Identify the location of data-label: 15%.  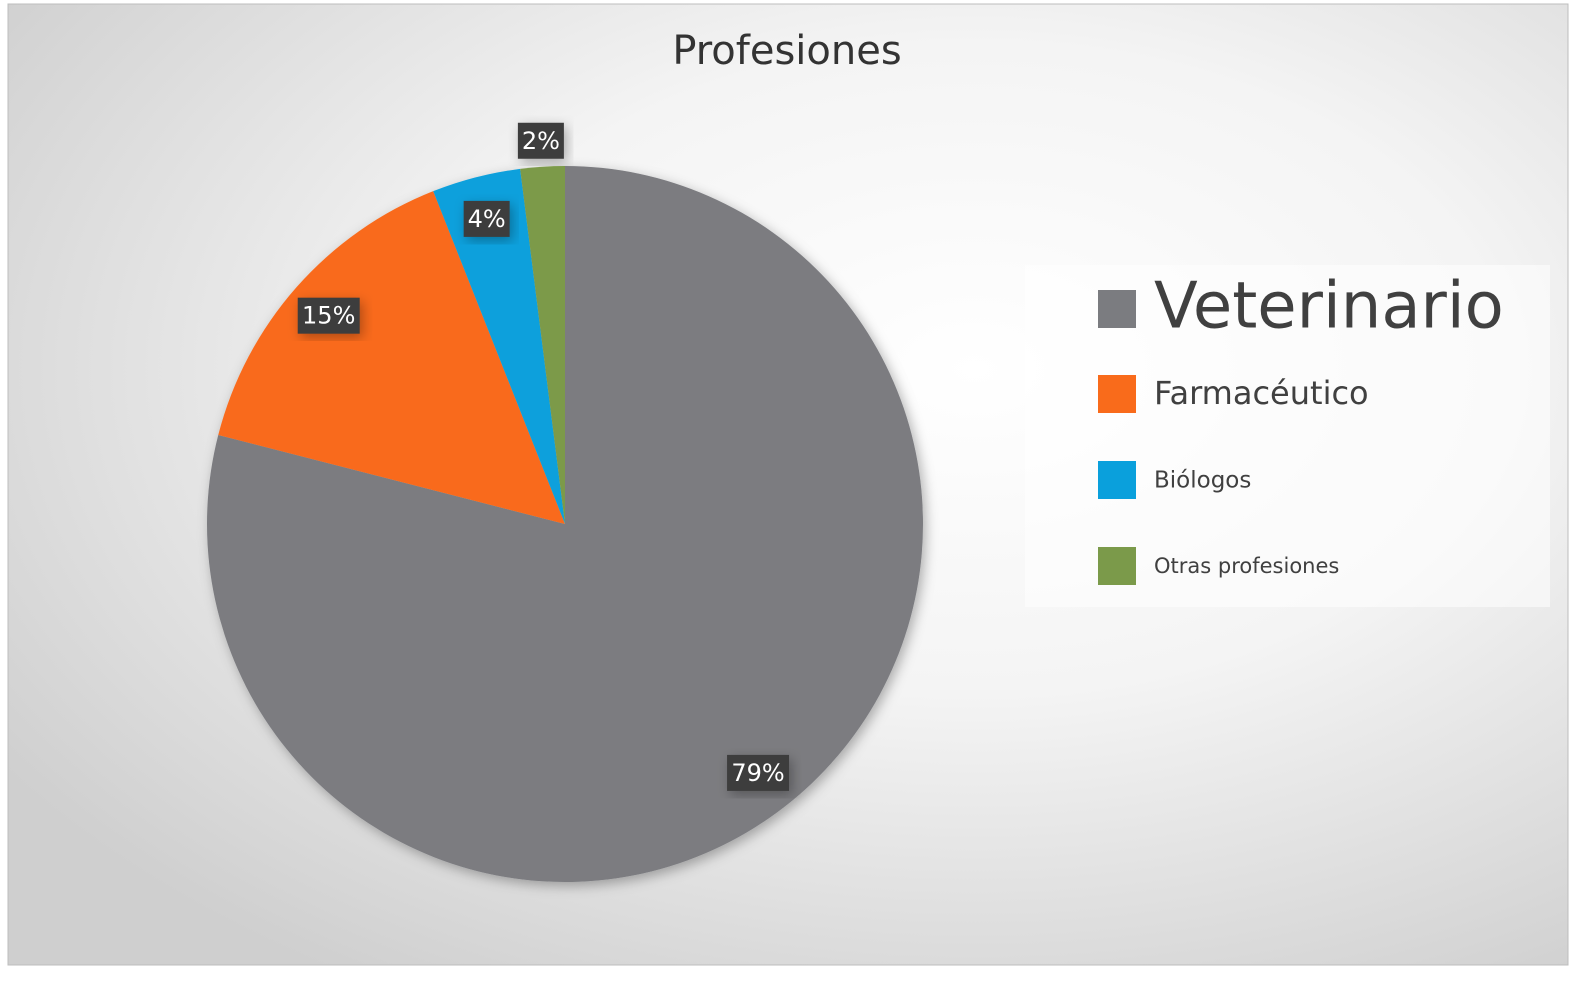
(328, 316).